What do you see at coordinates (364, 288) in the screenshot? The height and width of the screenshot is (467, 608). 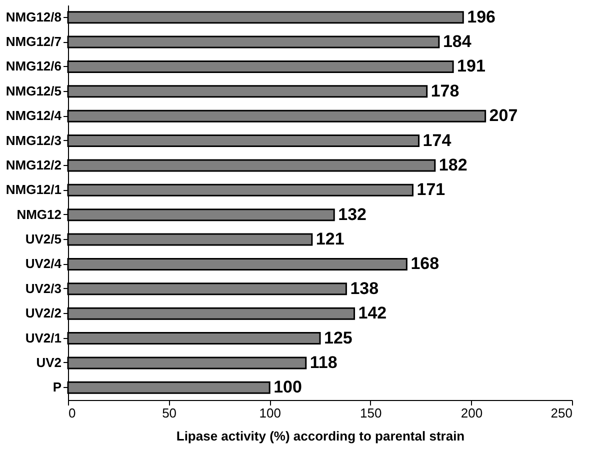 I see `data-label: 138` at bounding box center [364, 288].